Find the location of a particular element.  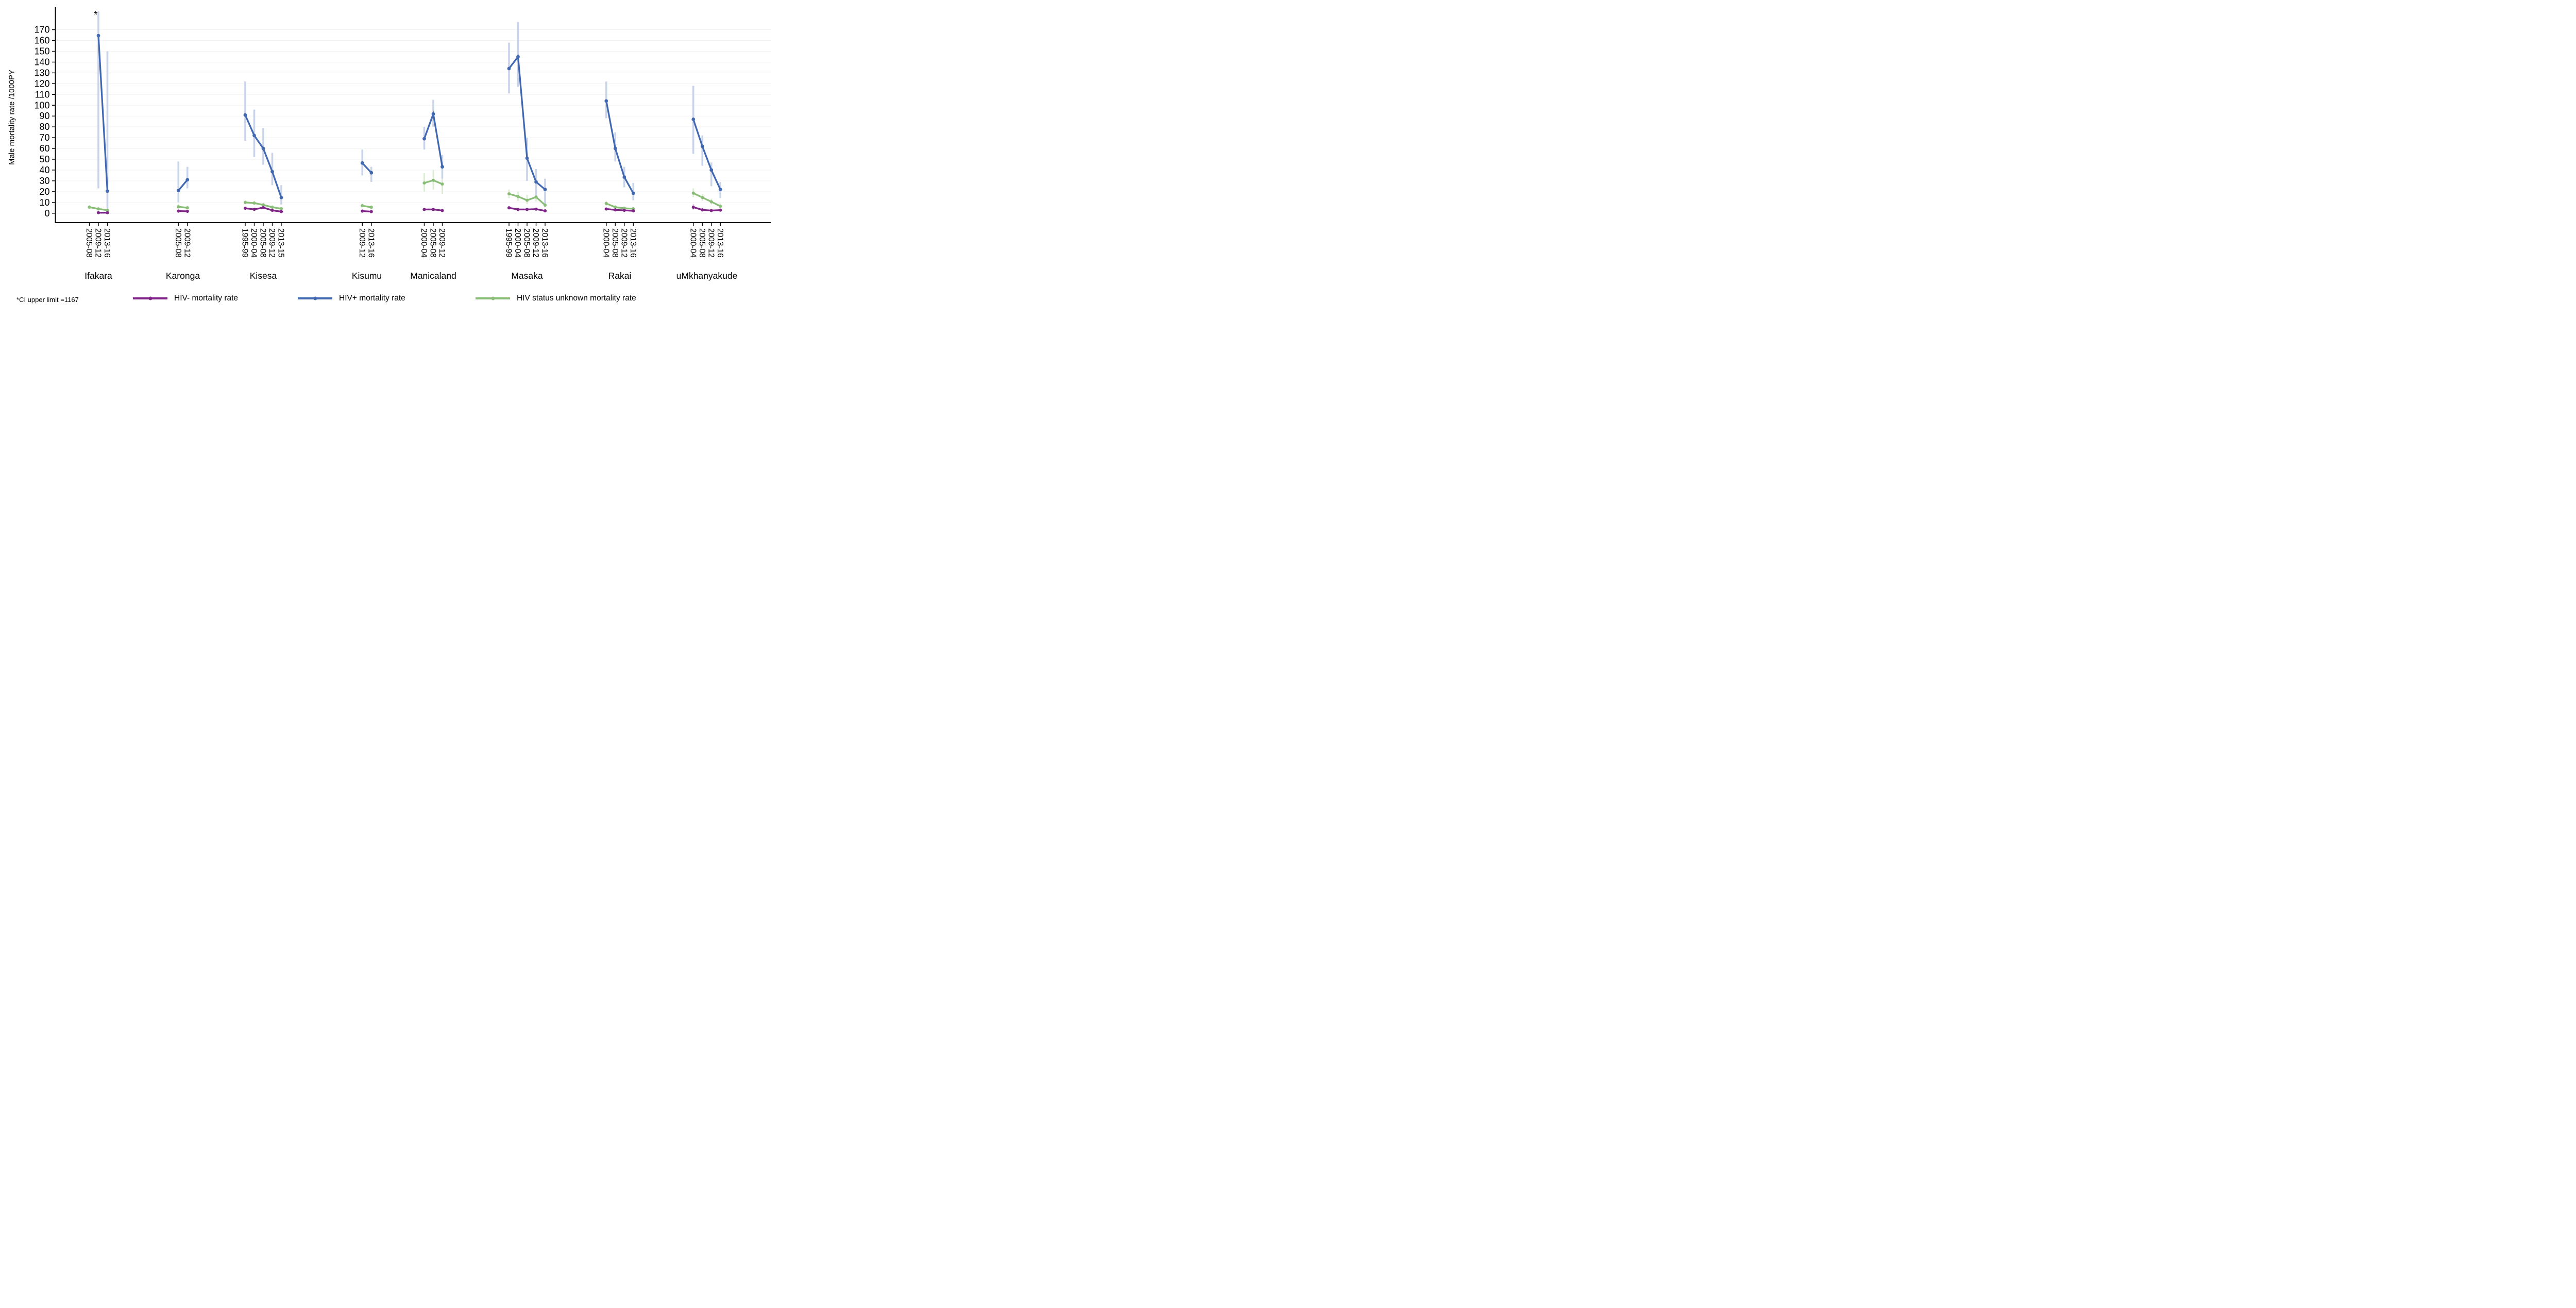

site-label: Manicaland is located at coordinates (433, 276).